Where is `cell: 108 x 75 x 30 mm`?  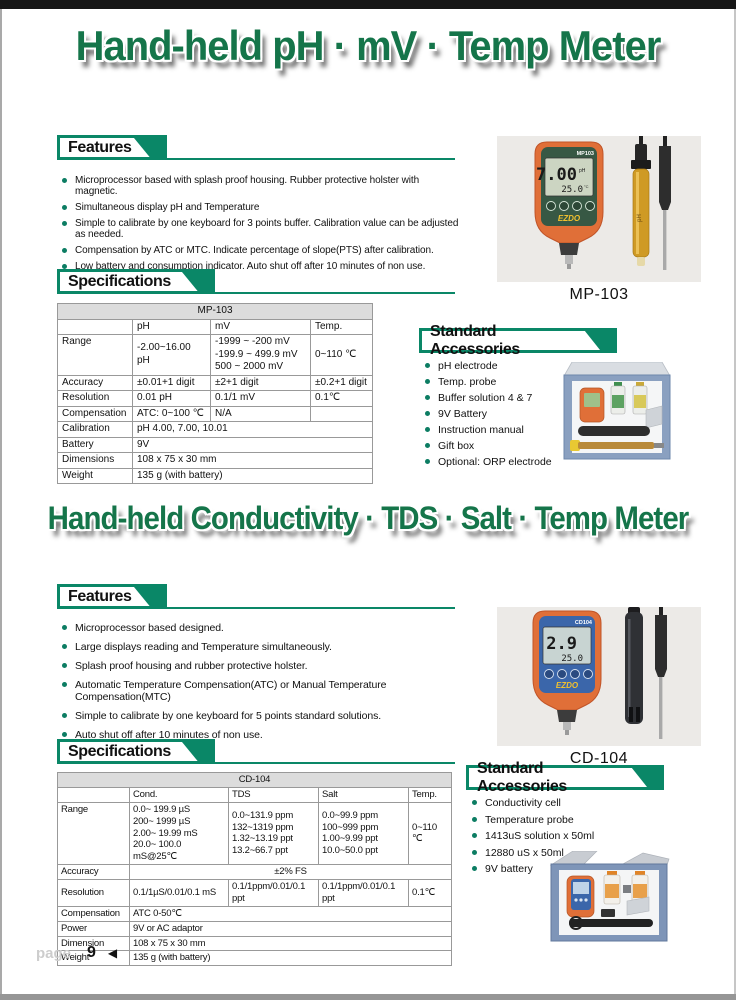
cell: 108 x 75 x 30 mm is located at coordinates (290, 943).